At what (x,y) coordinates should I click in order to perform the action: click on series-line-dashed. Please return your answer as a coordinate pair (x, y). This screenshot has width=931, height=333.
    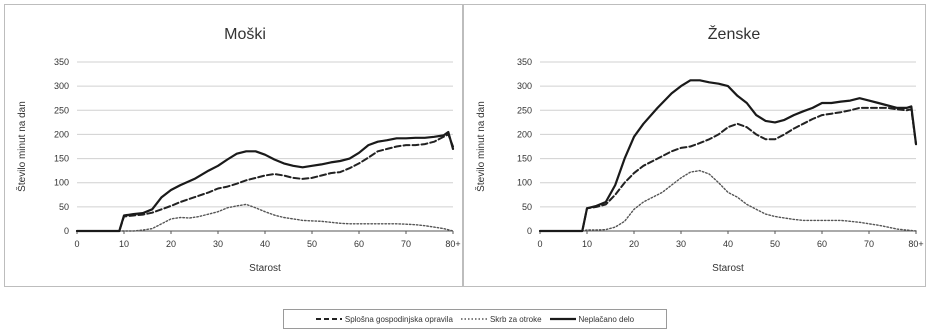
    Looking at the image, I should click on (265, 182).